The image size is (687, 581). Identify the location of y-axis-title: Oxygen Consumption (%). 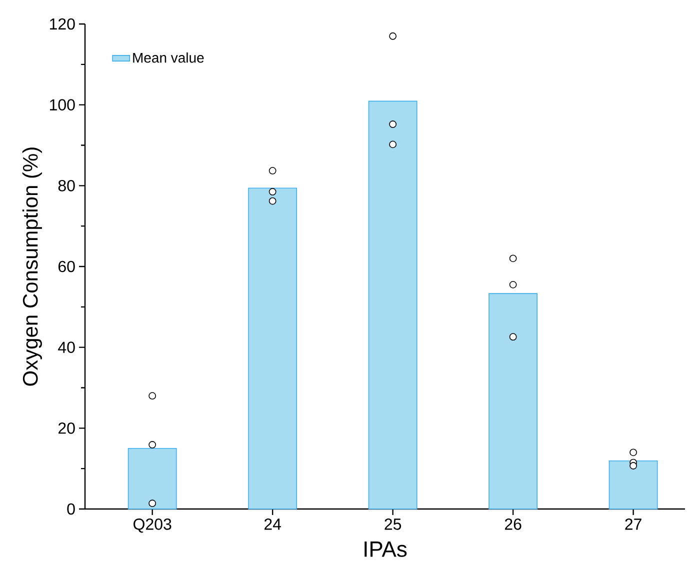
(32, 267).